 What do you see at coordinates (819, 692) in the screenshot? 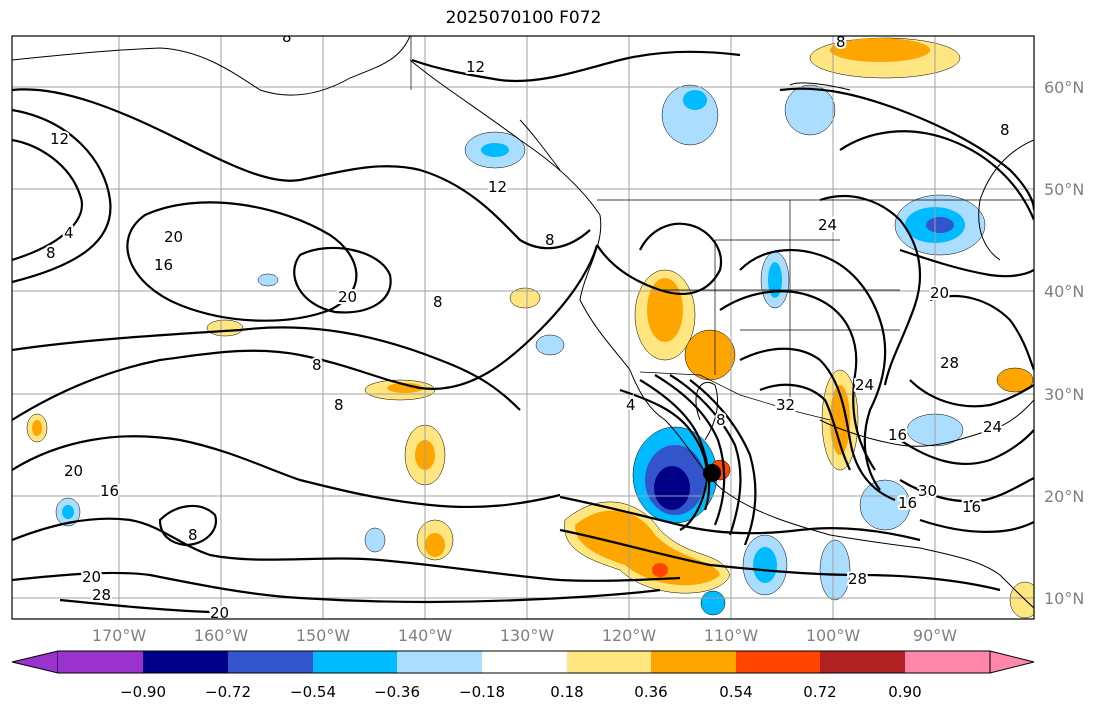
I see `colorbar-tick-label: 0.72` at bounding box center [819, 692].